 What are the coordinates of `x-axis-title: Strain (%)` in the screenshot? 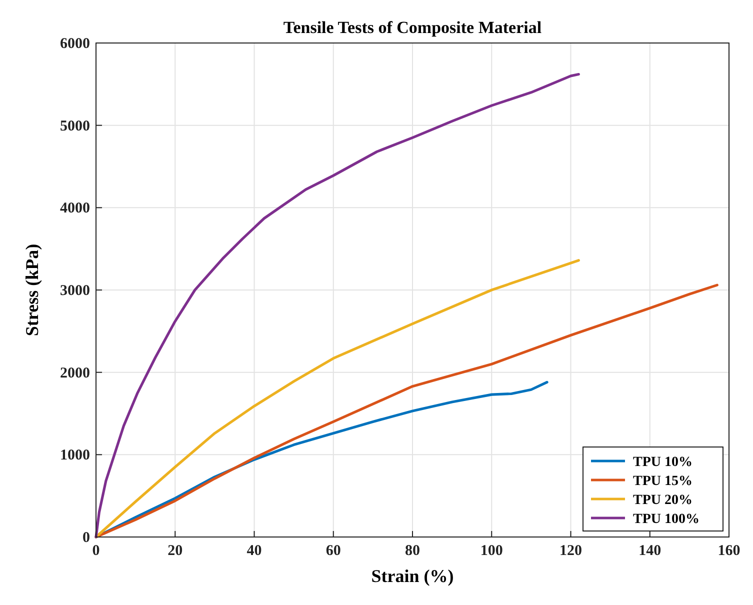 It's located at (412, 576).